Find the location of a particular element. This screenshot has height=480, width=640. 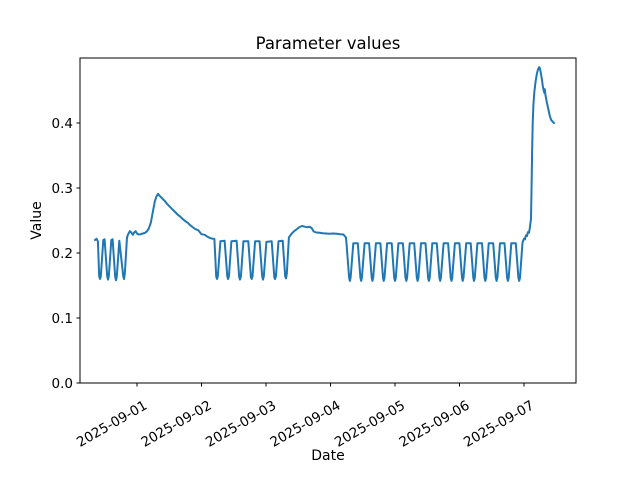

chart-title: Parameter values is located at coordinates (328, 43).